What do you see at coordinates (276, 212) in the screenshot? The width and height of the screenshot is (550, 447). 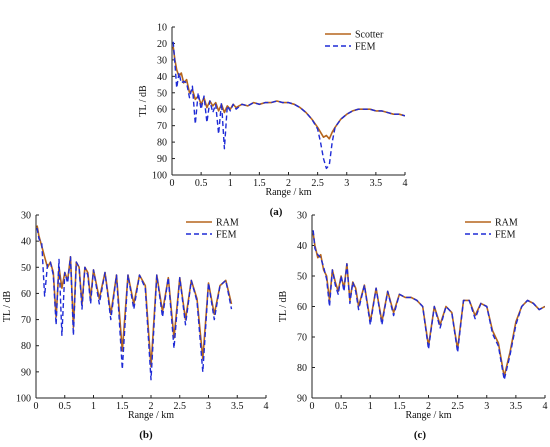 I see `panel-label: (a)` at bounding box center [276, 212].